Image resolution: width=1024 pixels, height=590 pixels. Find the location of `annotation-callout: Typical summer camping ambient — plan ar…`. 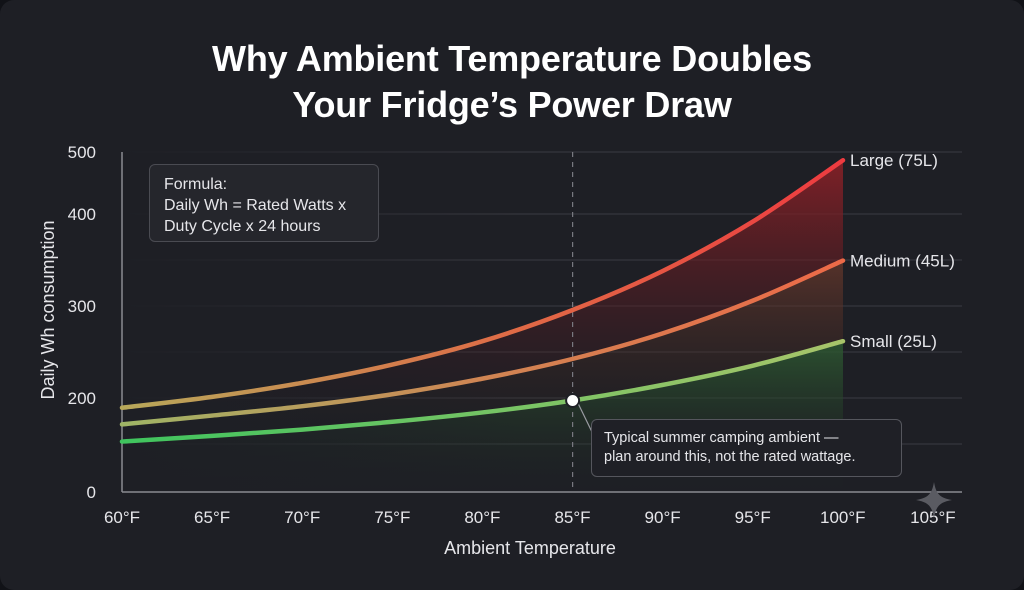

annotation-callout: Typical summer camping ambient — plan ar… is located at coordinates (746, 448).